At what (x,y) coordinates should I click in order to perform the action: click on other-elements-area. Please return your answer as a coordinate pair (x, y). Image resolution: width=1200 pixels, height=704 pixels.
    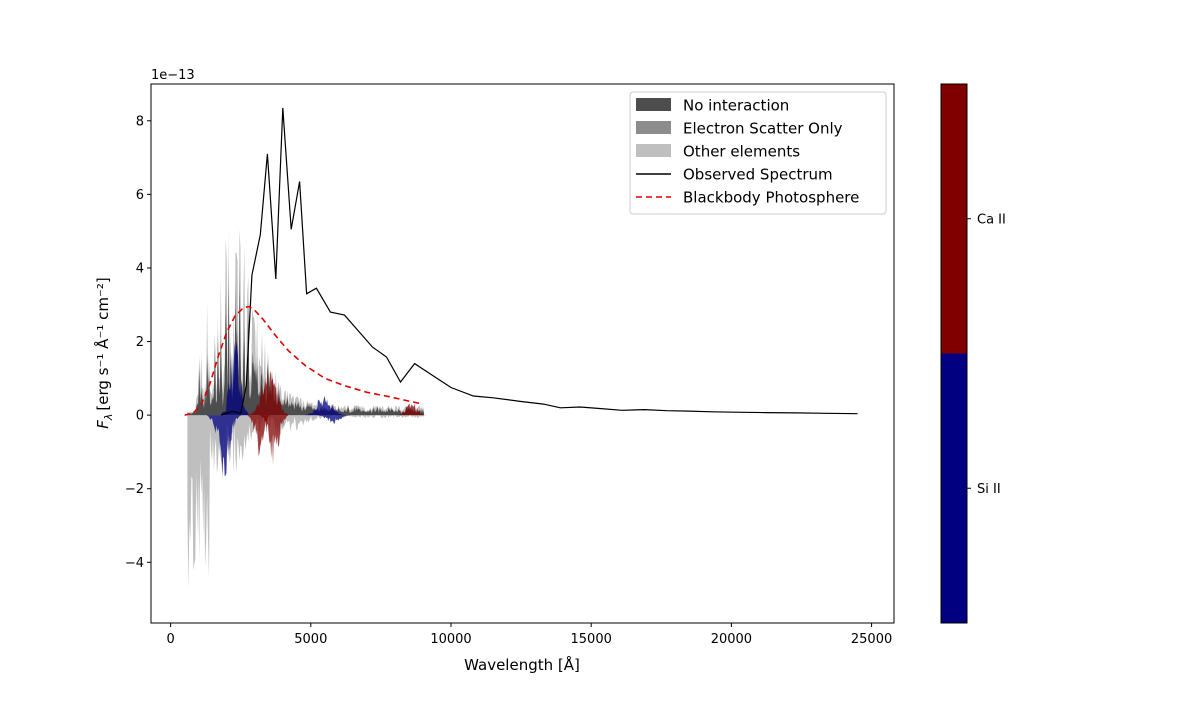
    Looking at the image, I should click on (305, 322).